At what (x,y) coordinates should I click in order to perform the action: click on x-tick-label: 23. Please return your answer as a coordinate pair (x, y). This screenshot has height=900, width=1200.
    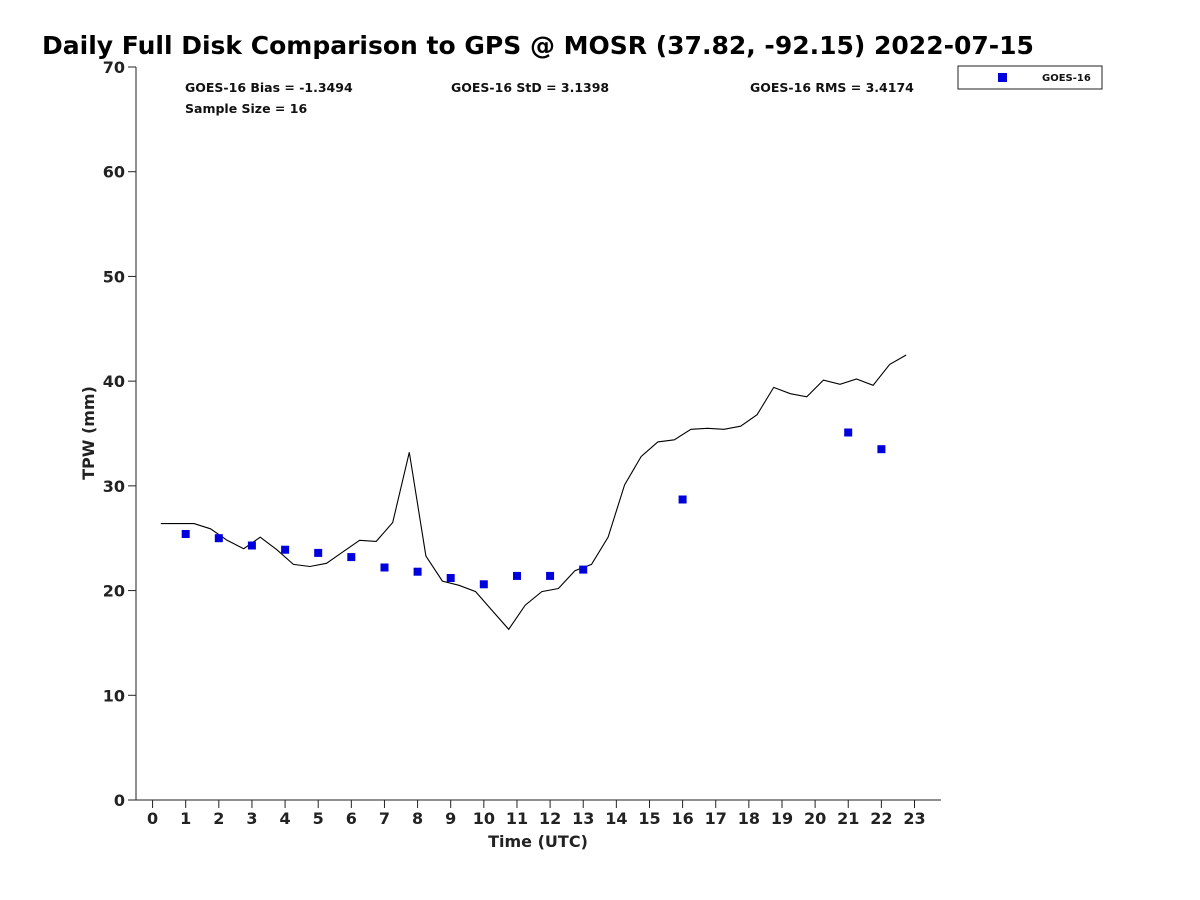
    Looking at the image, I should click on (914, 818).